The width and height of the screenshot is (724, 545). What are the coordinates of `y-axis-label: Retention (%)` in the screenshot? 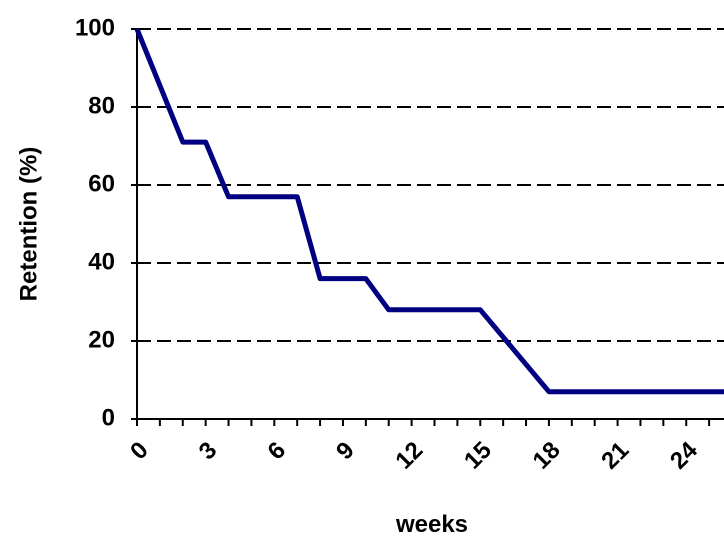 It's located at (28, 224).